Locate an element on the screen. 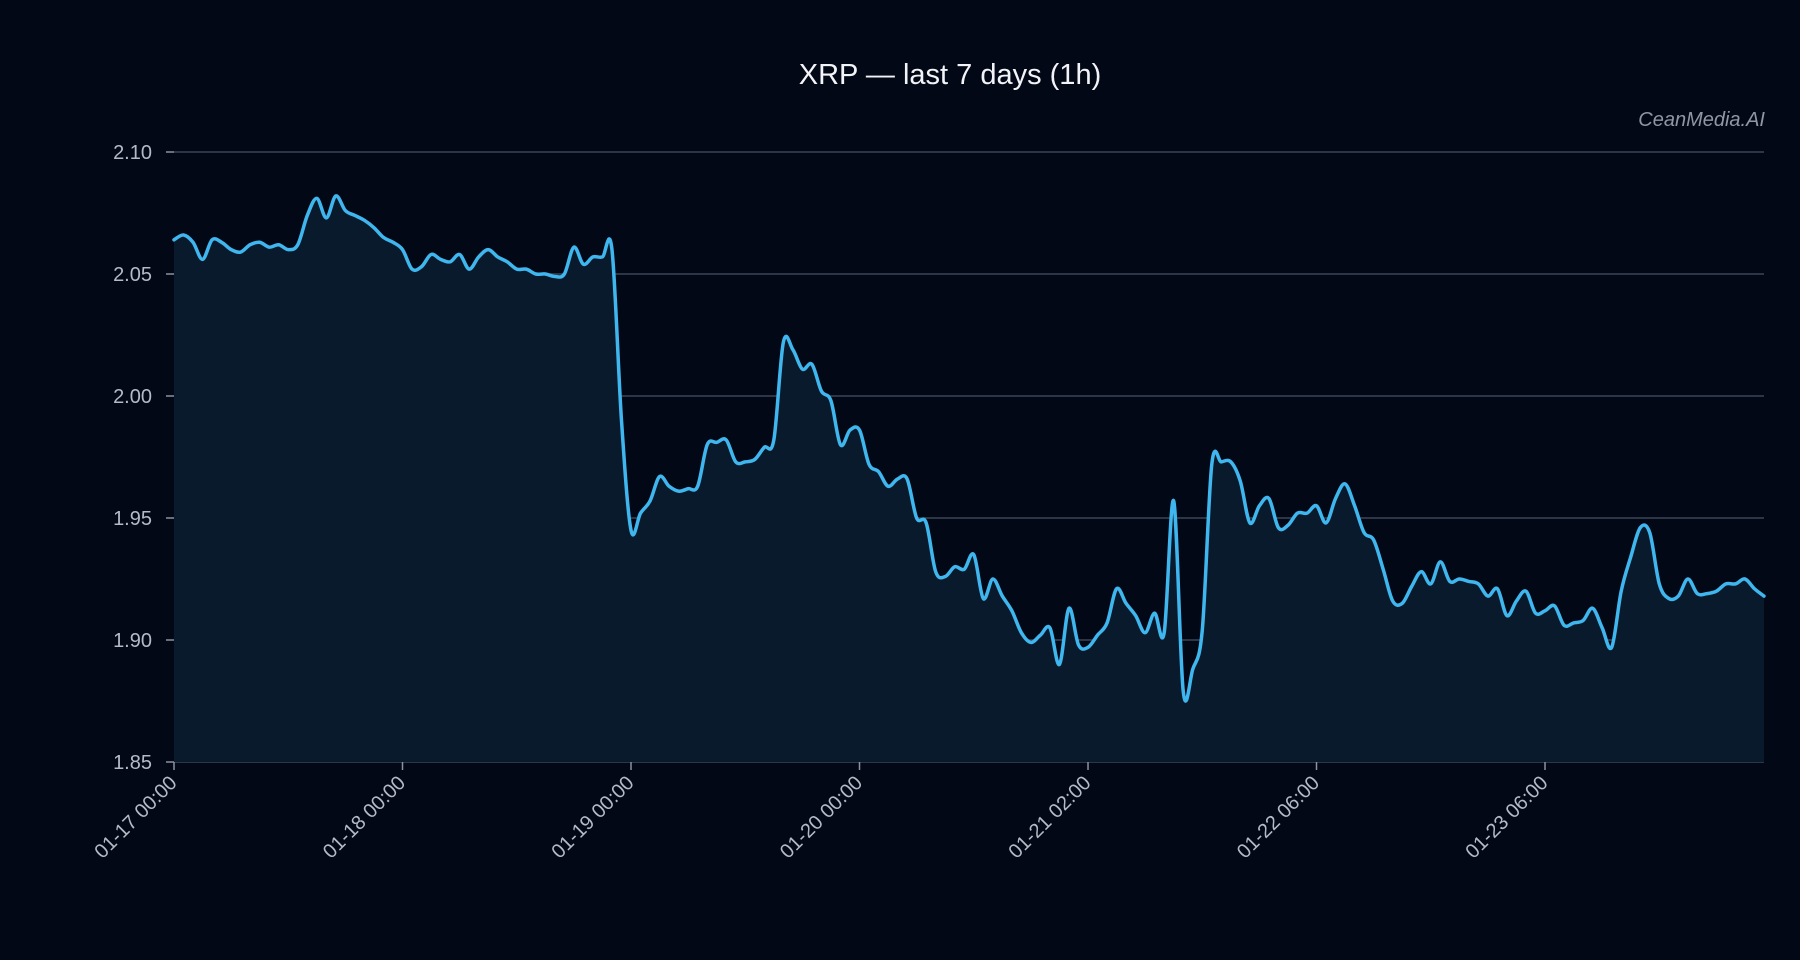  y-tick-label: 2.00 is located at coordinates (132, 397).